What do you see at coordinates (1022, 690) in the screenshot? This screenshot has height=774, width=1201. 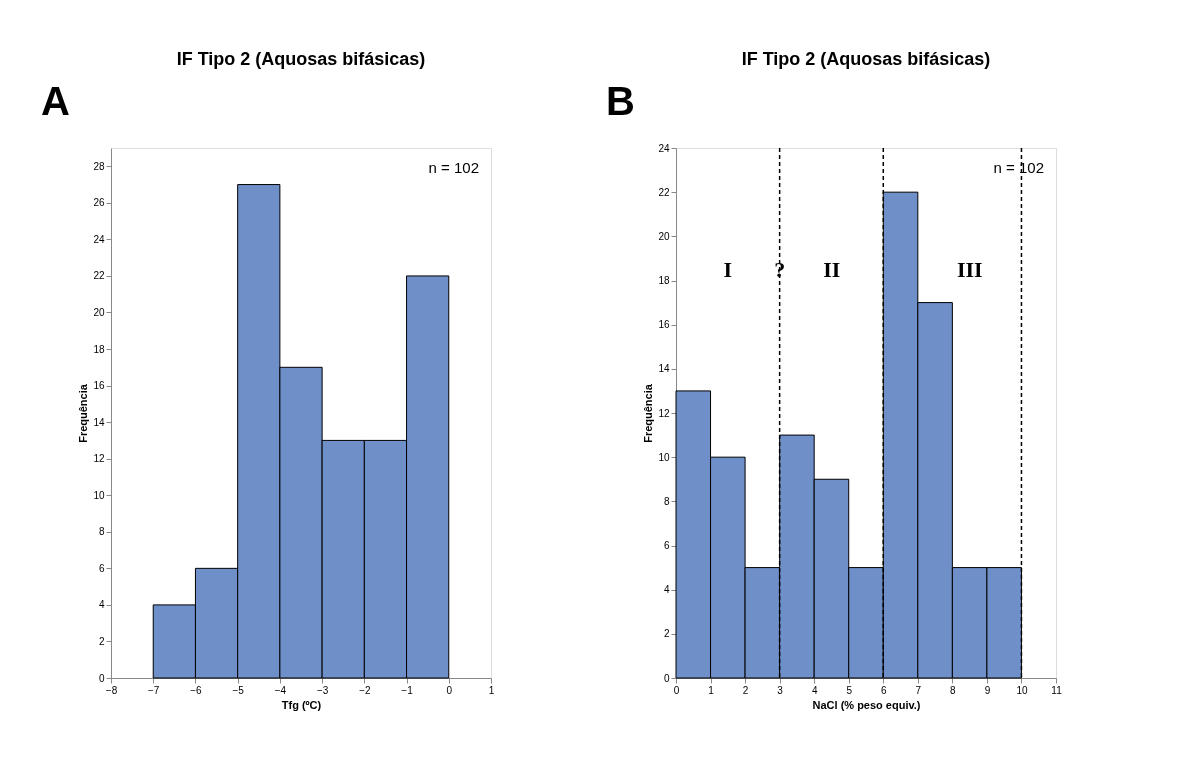 I see `x-tick-label: 10` at bounding box center [1022, 690].